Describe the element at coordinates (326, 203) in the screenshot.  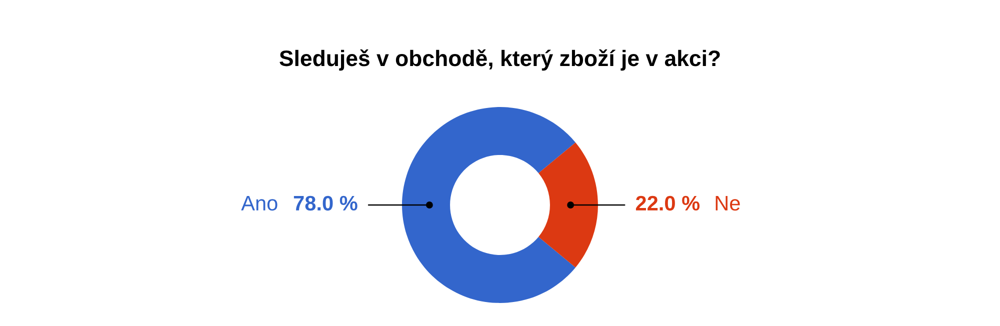
I see `data-label: 78.0 %` at that location.